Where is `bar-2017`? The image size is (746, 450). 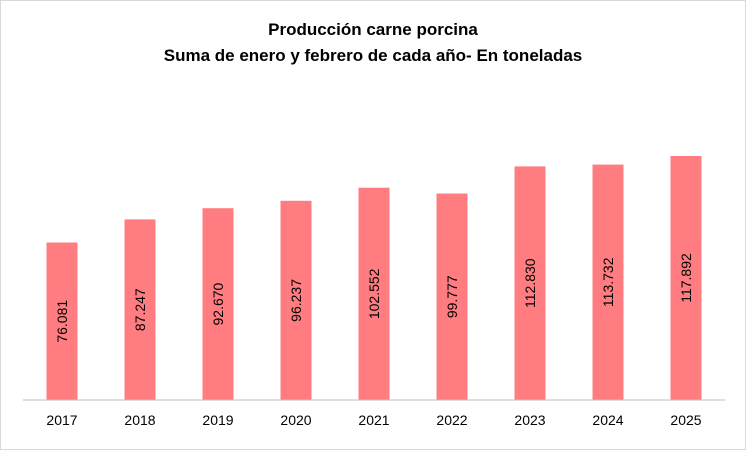 bar-2017 is located at coordinates (62, 321).